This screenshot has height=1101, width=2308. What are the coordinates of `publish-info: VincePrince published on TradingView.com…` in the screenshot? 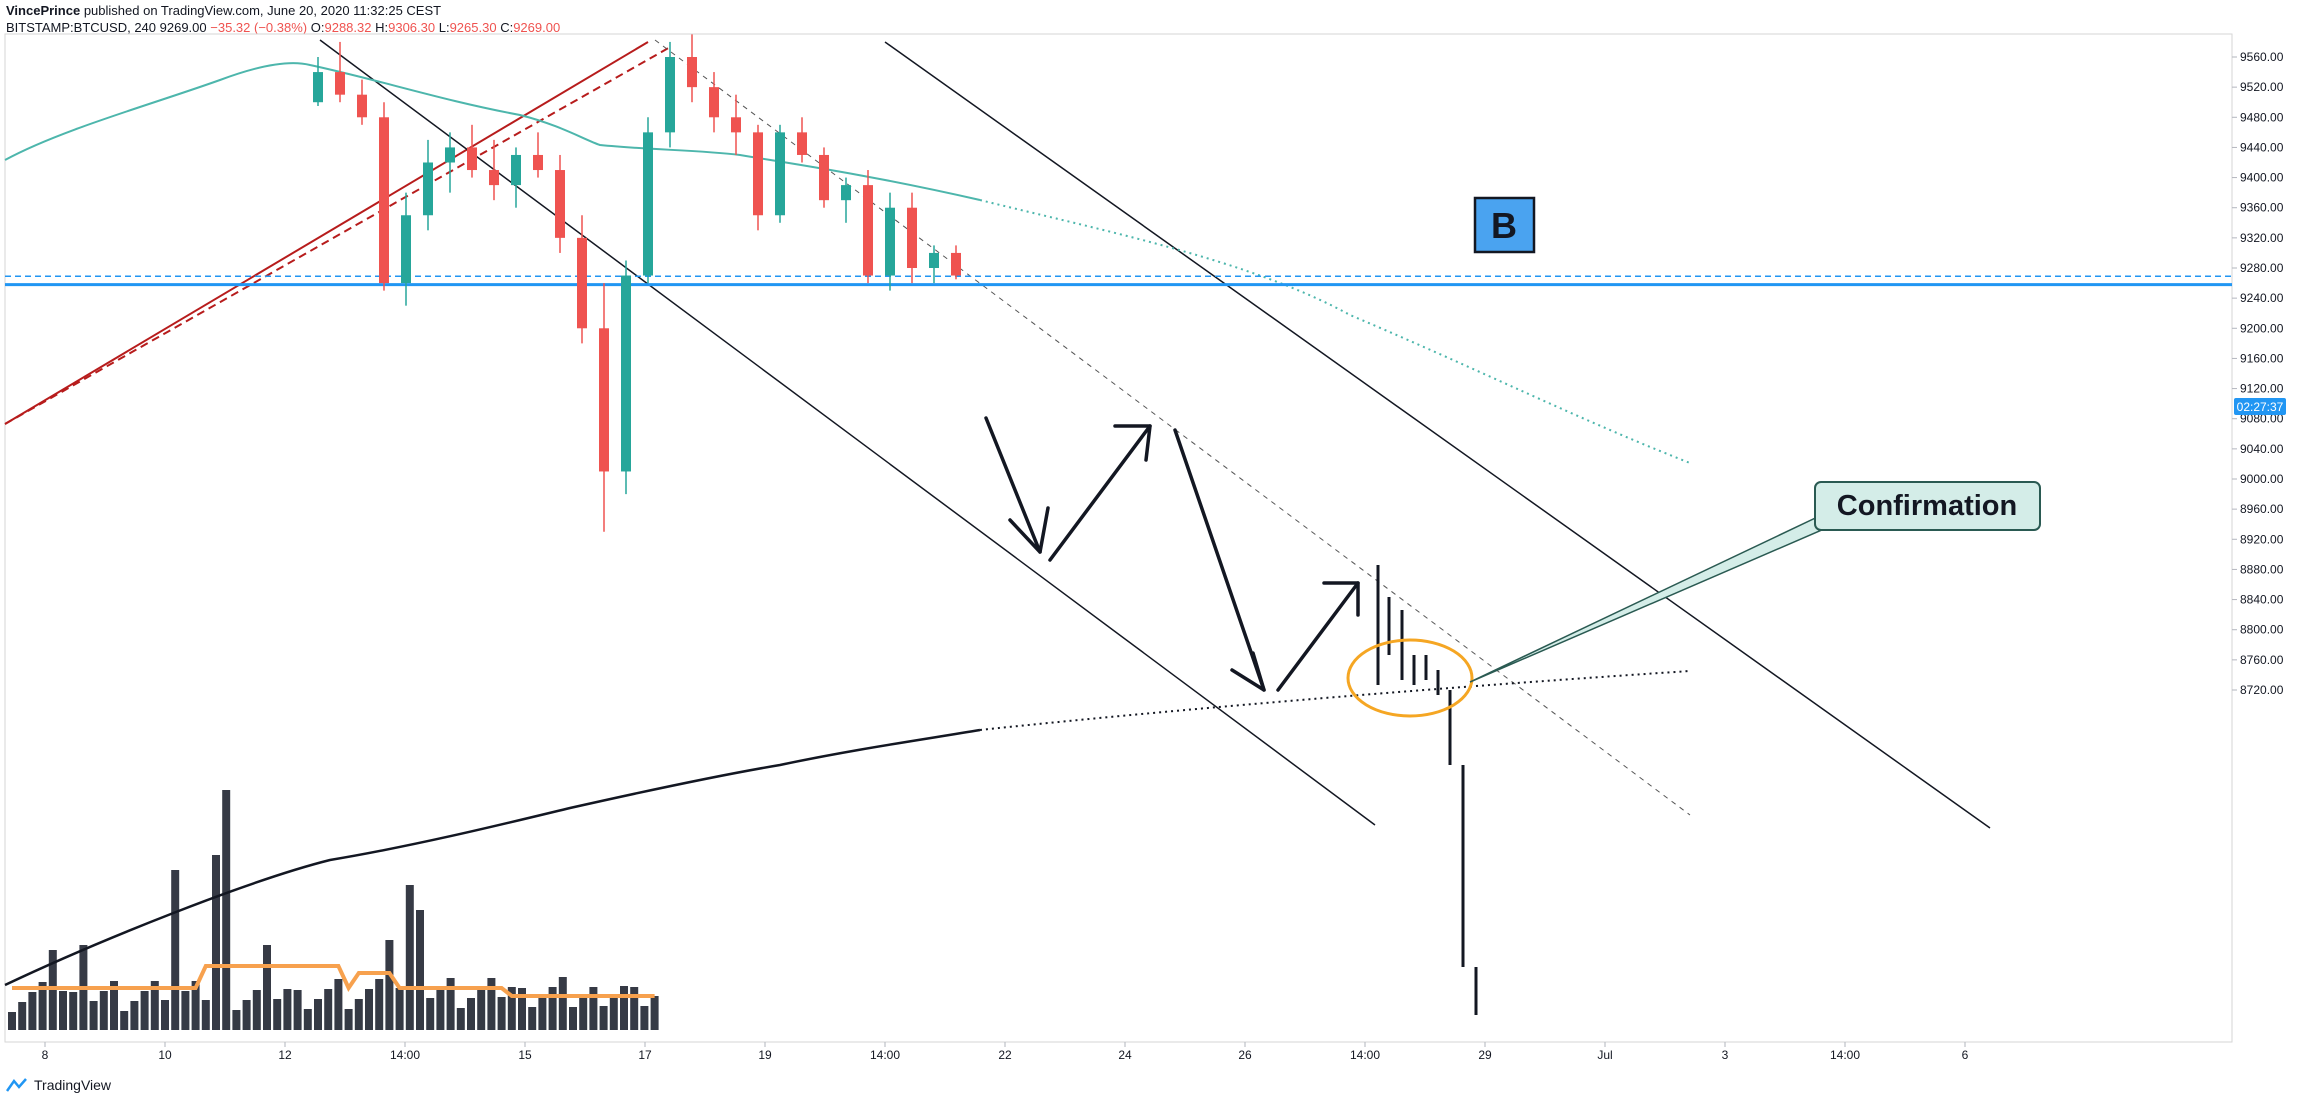 It's located at (223, 10).